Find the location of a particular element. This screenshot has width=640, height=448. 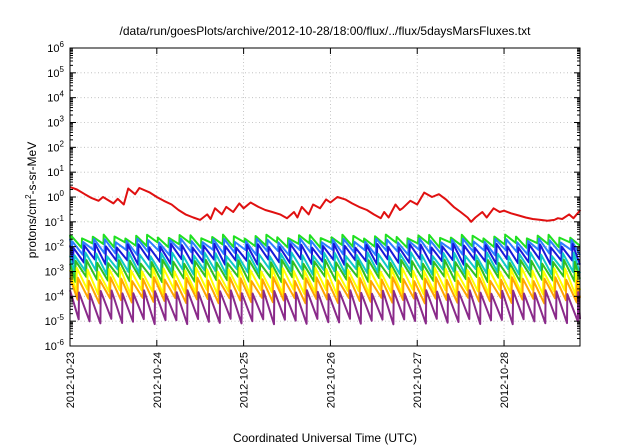

y-tick-label: 10⁶ is located at coordinates (55, 47).